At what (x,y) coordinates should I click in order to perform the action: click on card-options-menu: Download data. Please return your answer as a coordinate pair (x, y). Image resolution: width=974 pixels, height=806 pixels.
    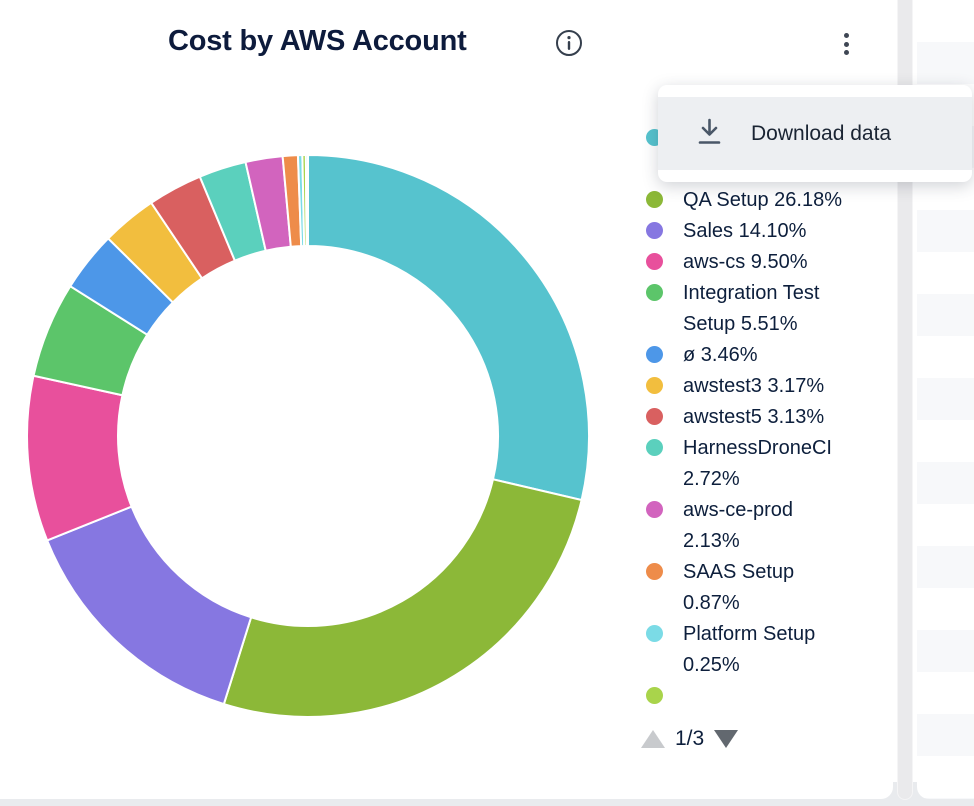
    Looking at the image, I should click on (815, 133).